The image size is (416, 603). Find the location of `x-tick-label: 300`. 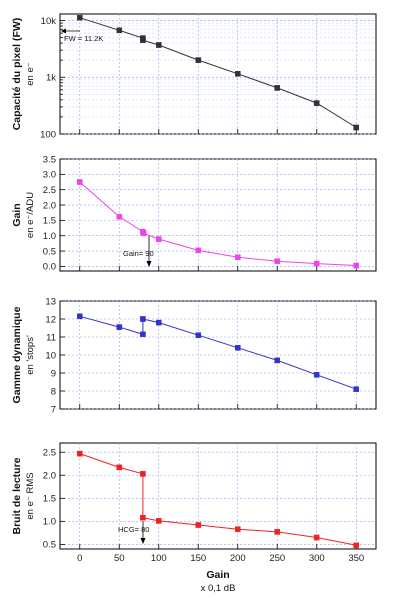

x-tick-label: 300 is located at coordinates (317, 558).